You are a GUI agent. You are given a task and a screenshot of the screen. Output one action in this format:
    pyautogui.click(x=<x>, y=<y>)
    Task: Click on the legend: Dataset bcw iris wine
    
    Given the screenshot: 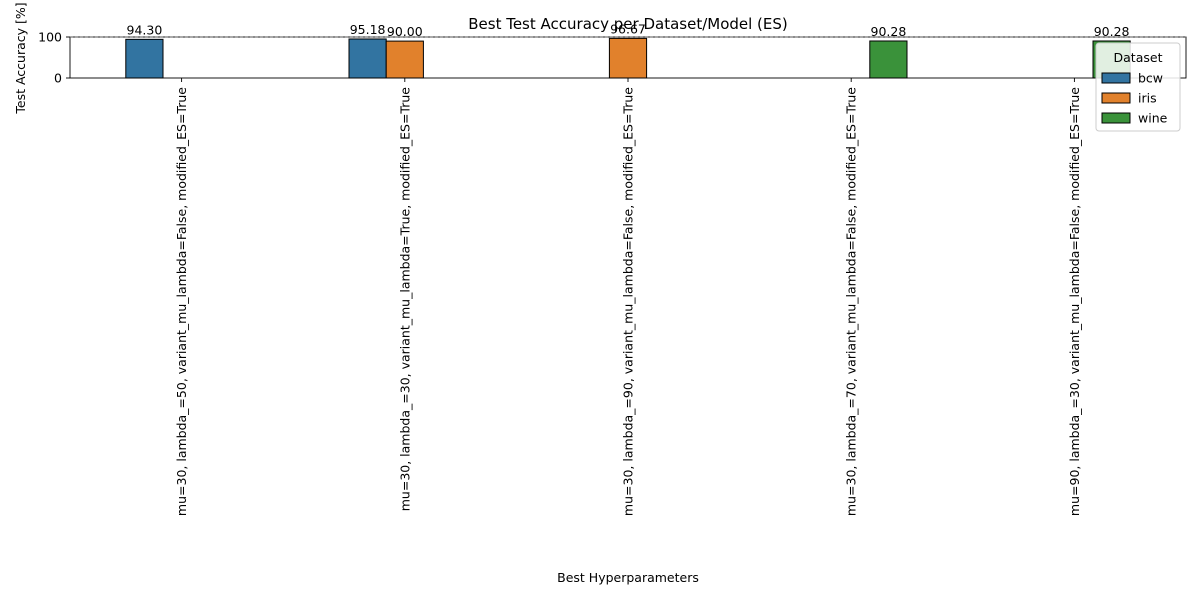 What is the action you would take?
    pyautogui.click(x=1138, y=87)
    